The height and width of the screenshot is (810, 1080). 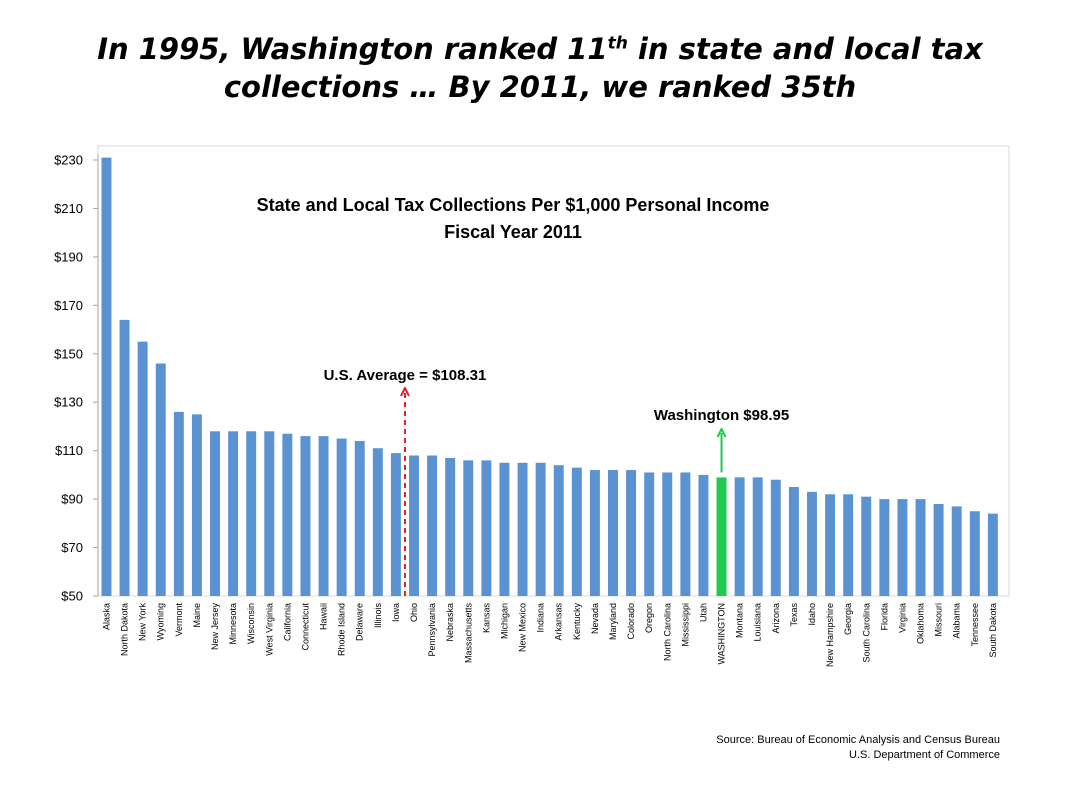 I want to click on bar-delaware, so click(x=359, y=518).